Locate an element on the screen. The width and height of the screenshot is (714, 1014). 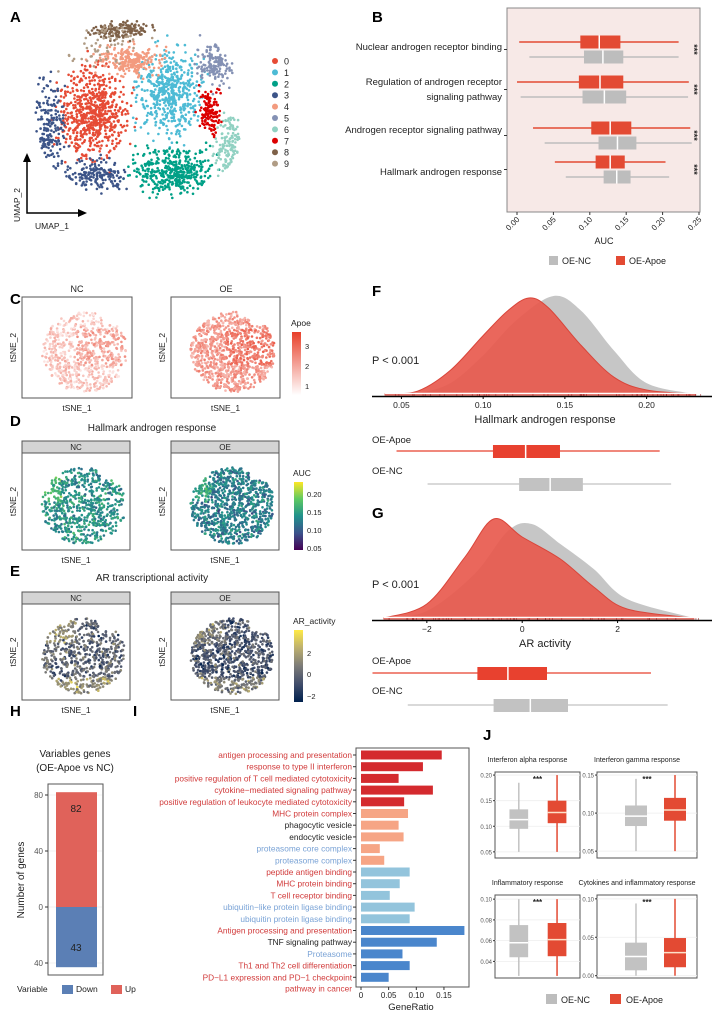
legend-label-cluster: 5 is located at coordinates (286, 119).